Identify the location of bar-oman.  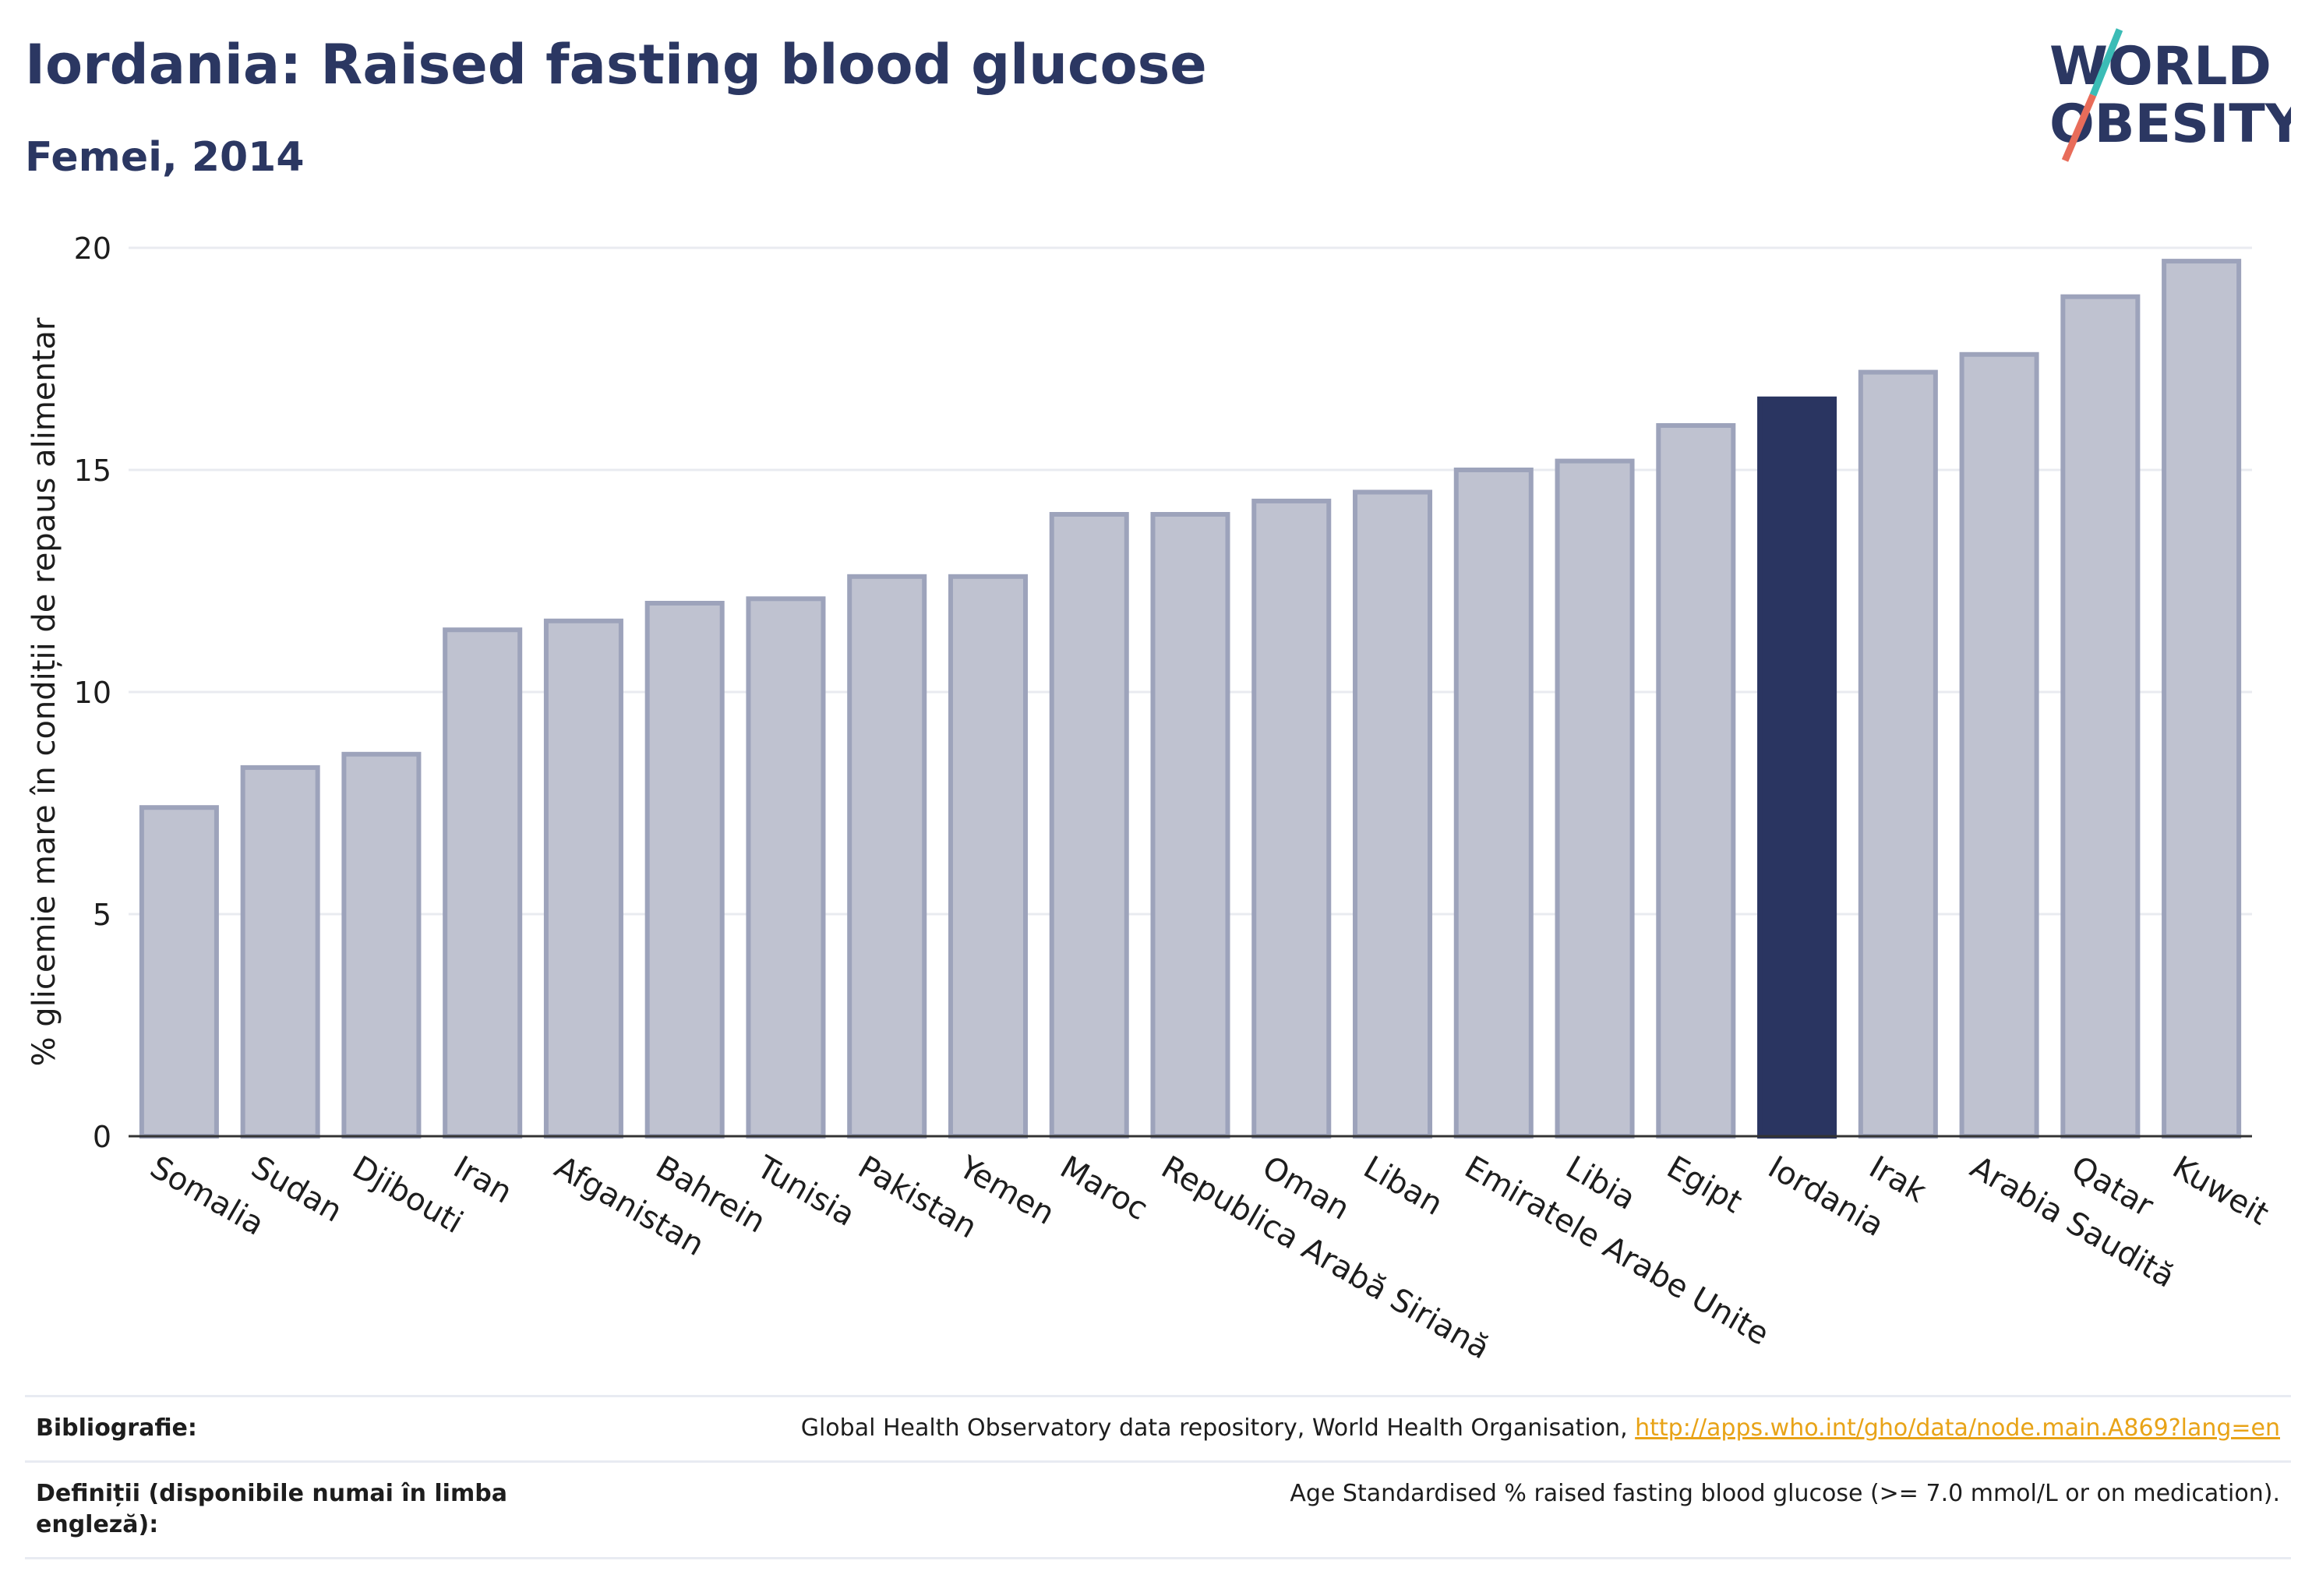
(1291, 818).